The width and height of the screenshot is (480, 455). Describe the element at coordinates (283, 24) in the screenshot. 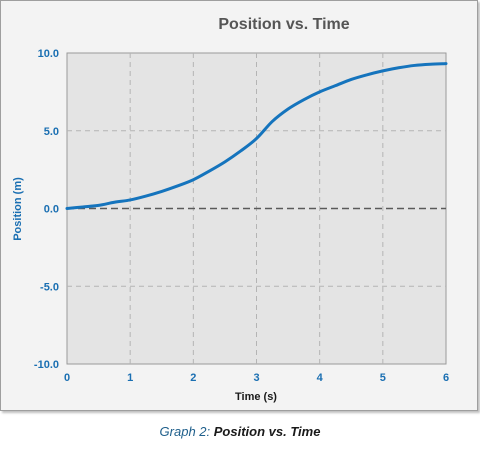

I see `chart-title: Position vs. Time` at that location.